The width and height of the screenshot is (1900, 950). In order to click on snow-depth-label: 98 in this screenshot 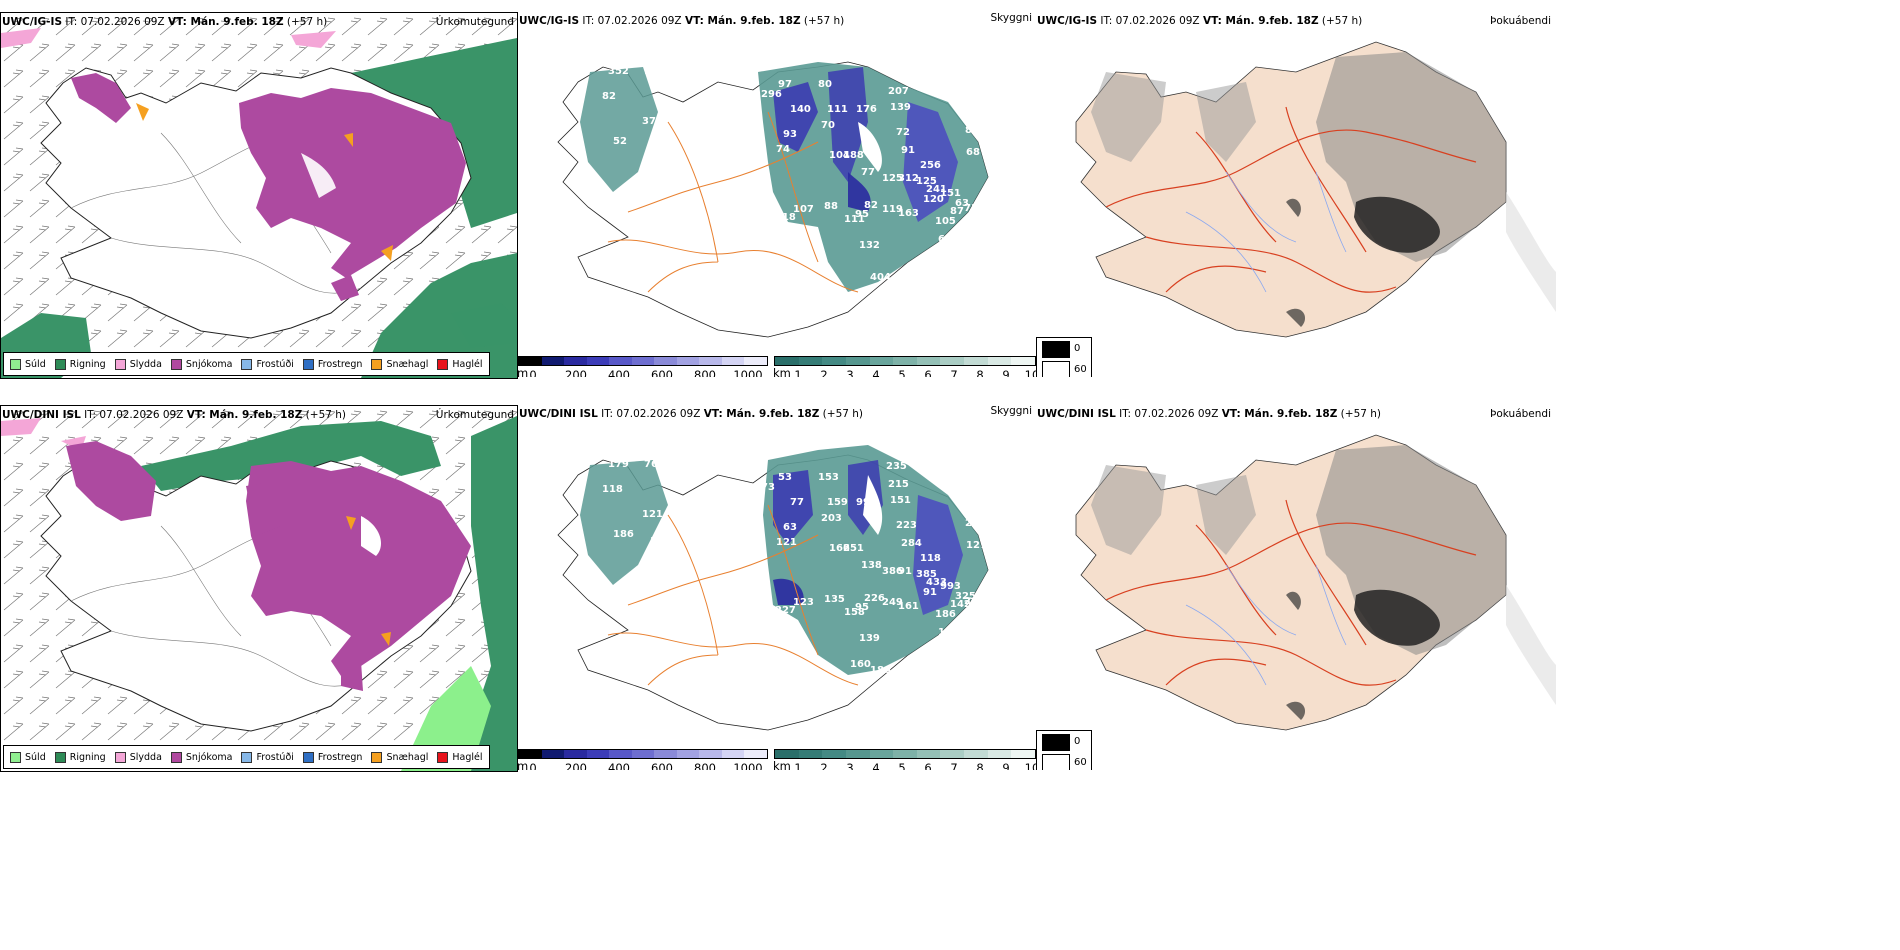, I will do `click(657, 148)`.